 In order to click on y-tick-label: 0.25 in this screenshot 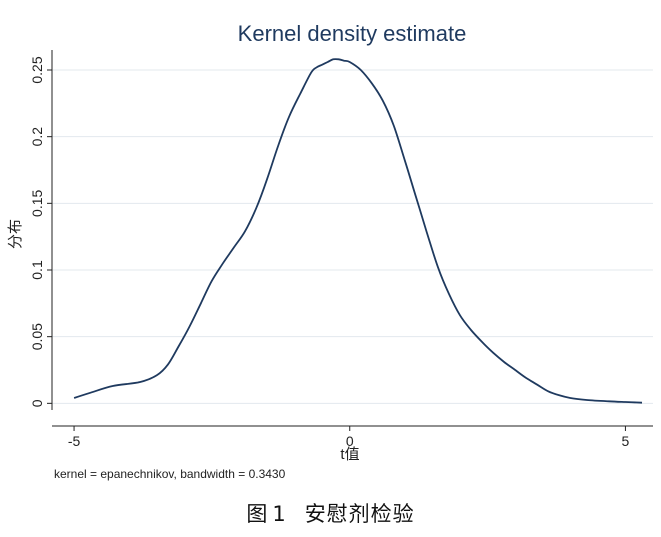, I will do `click(37, 69)`.